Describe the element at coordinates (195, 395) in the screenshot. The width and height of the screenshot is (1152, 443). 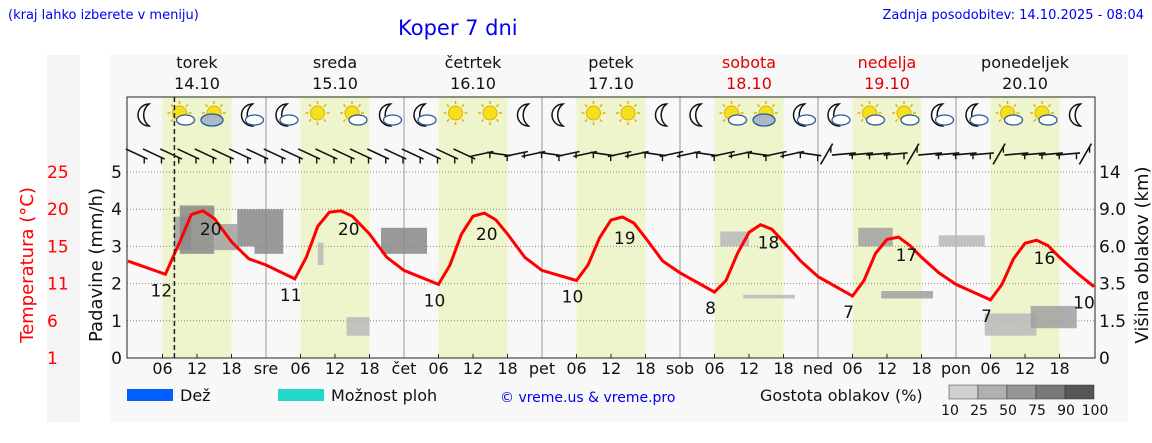
I see `legend-label: Dež` at that location.